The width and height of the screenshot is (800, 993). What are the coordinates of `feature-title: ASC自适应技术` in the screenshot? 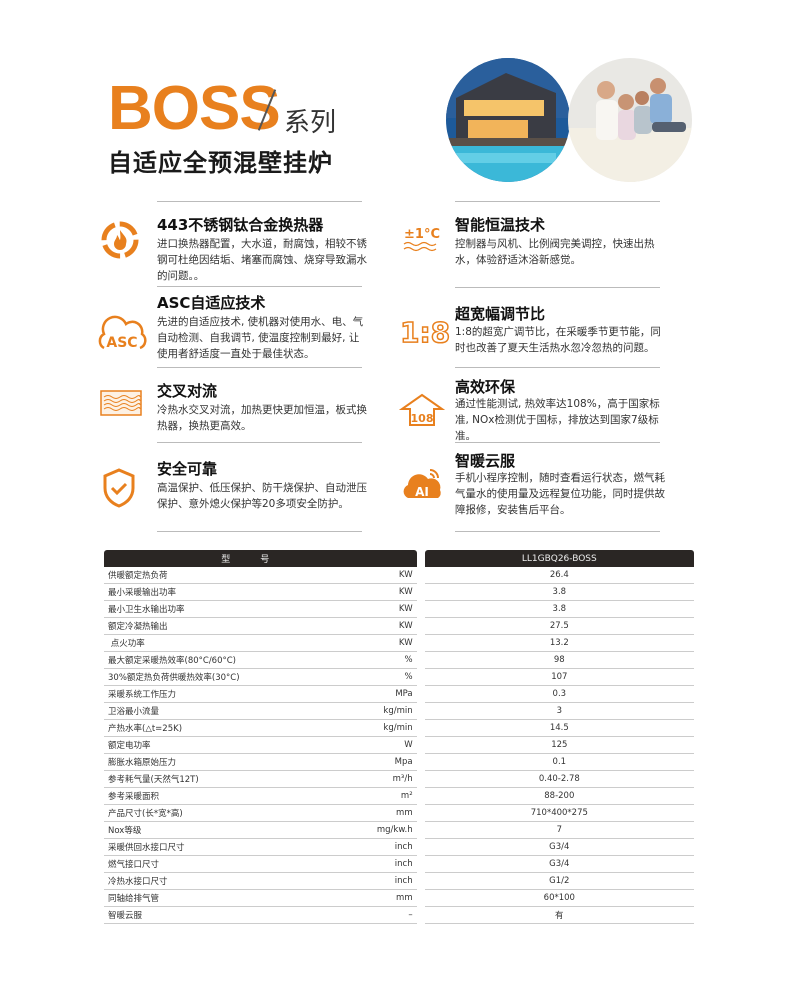 It's located at (211, 303).